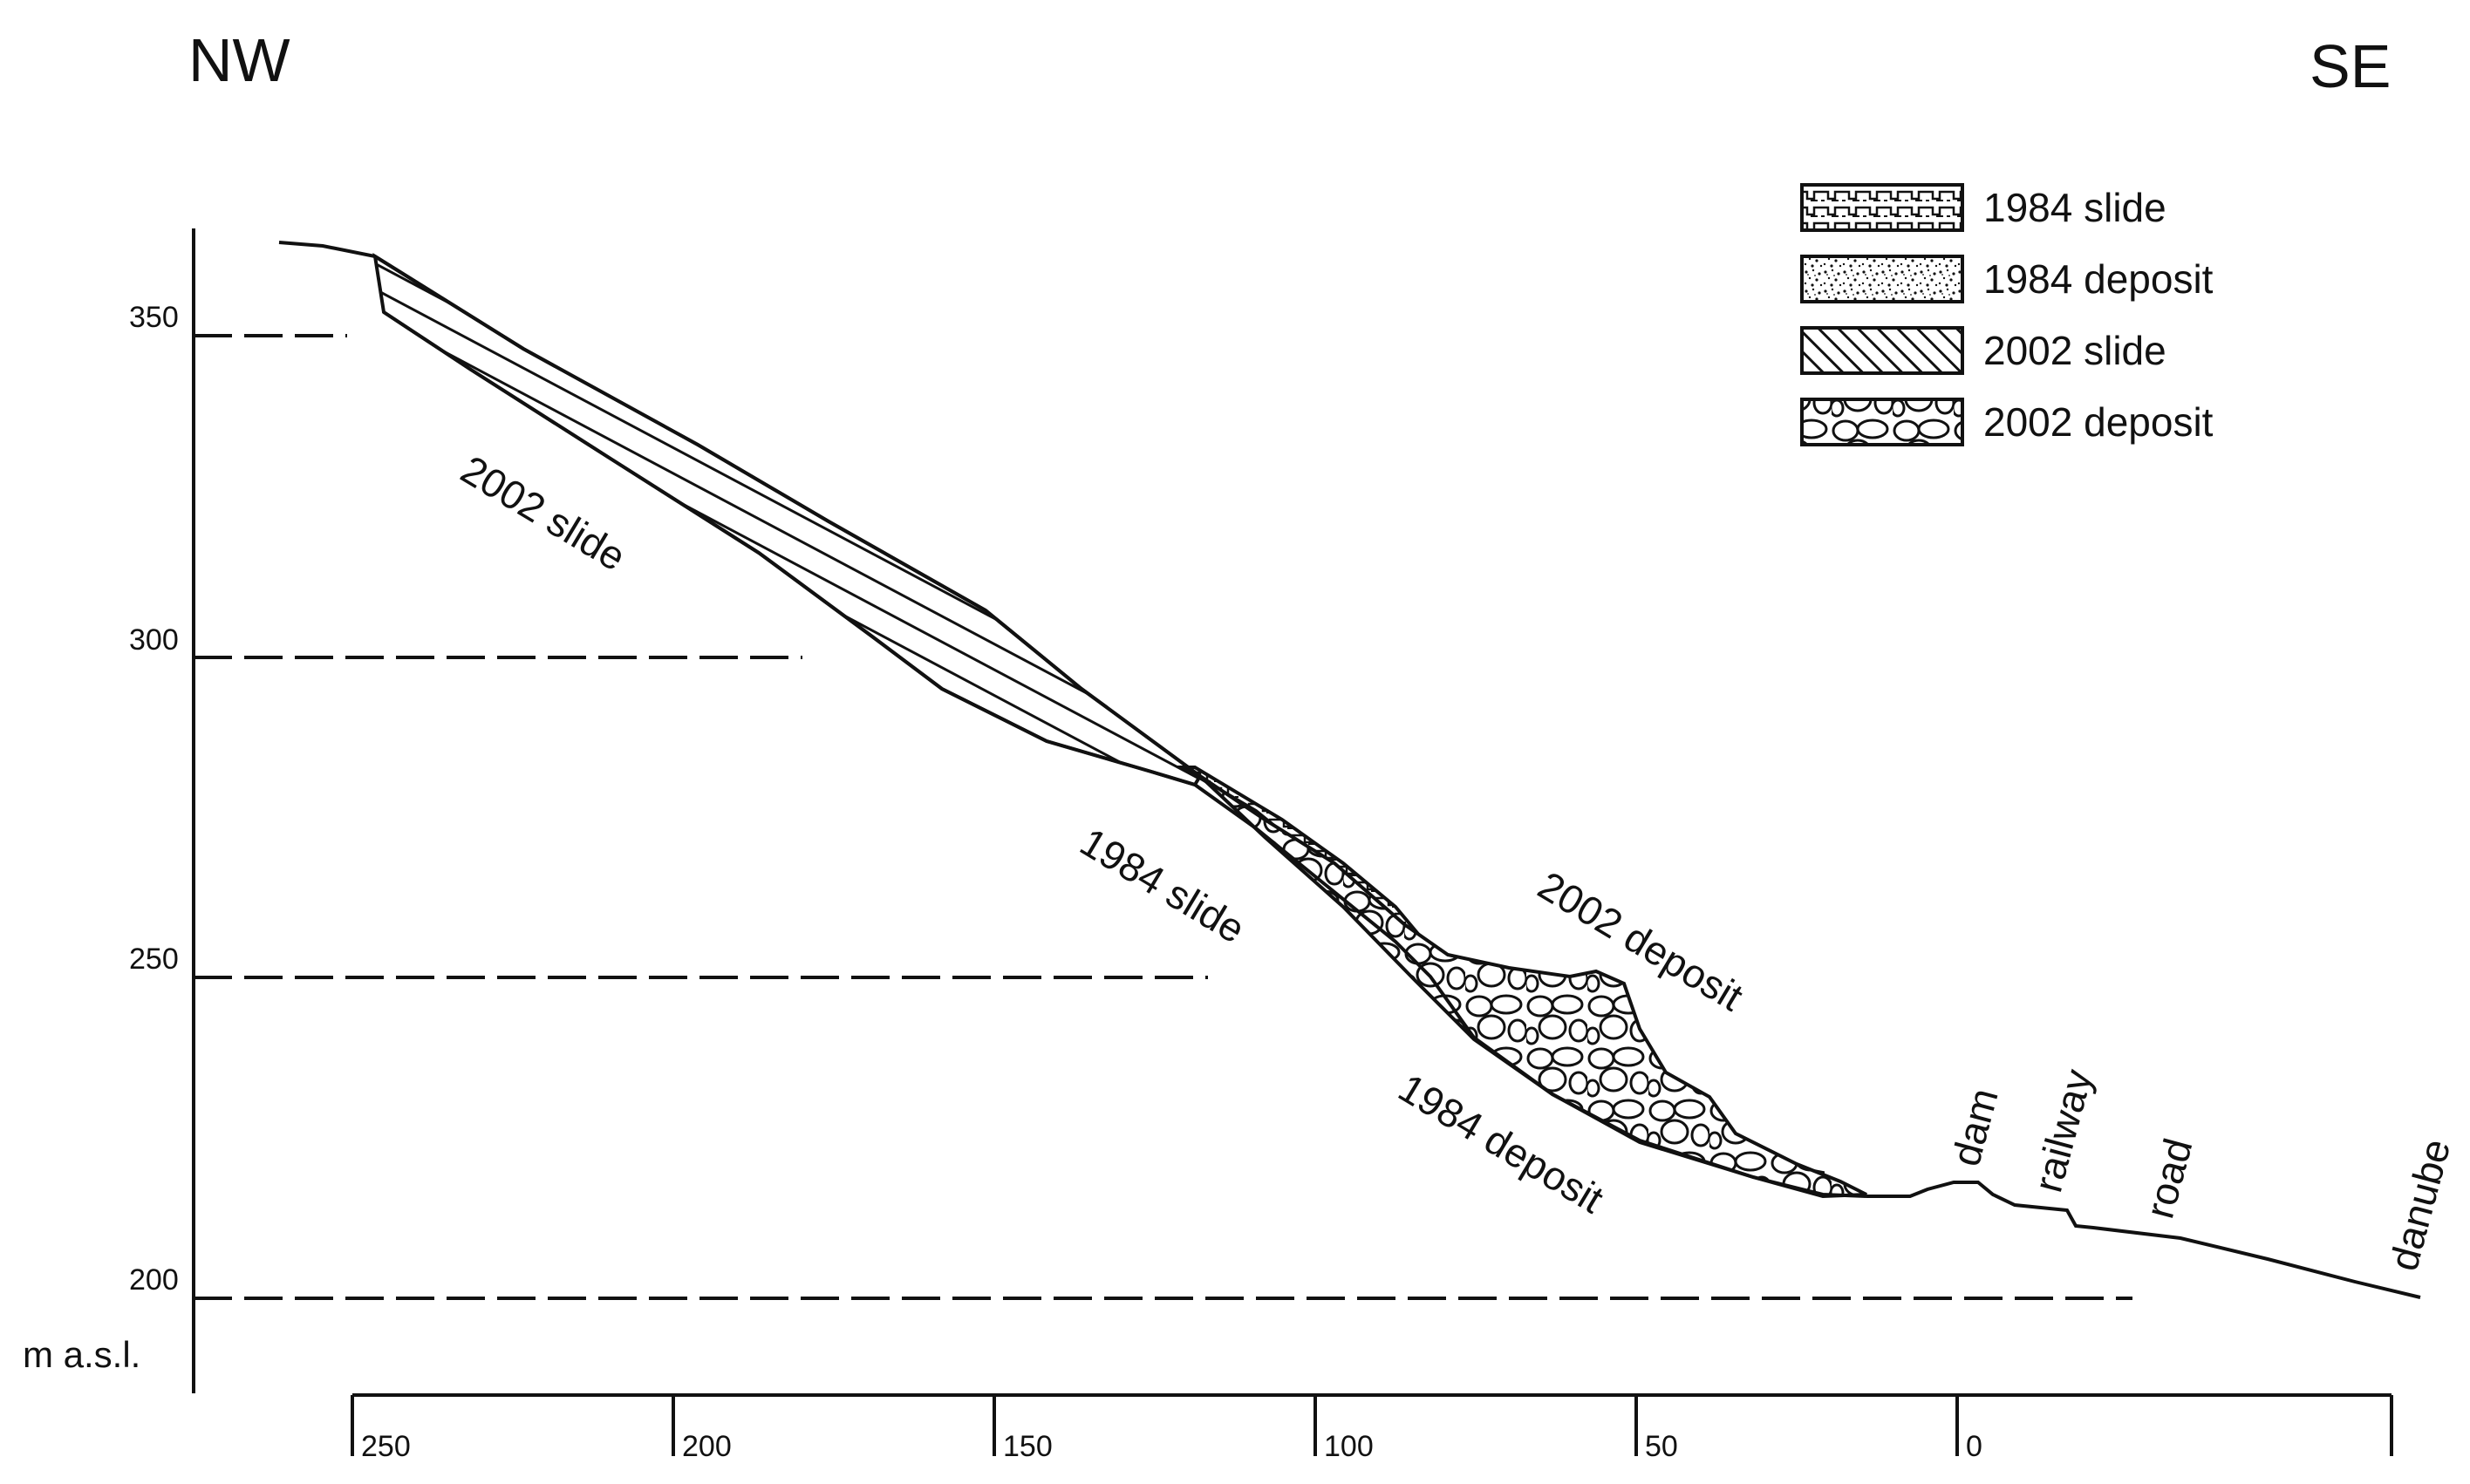 Image resolution: width=2470 pixels, height=1484 pixels. Describe the element at coordinates (2143, 1240) in the screenshot. I see `valley-floor-line` at that location.